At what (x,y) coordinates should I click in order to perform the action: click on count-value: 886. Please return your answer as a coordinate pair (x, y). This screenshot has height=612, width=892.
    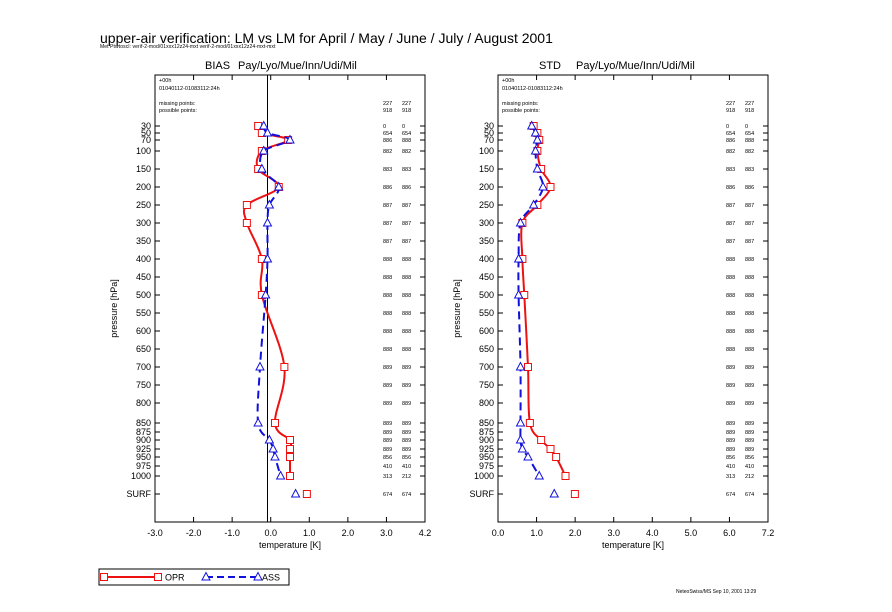
    Looking at the image, I should click on (387, 141).